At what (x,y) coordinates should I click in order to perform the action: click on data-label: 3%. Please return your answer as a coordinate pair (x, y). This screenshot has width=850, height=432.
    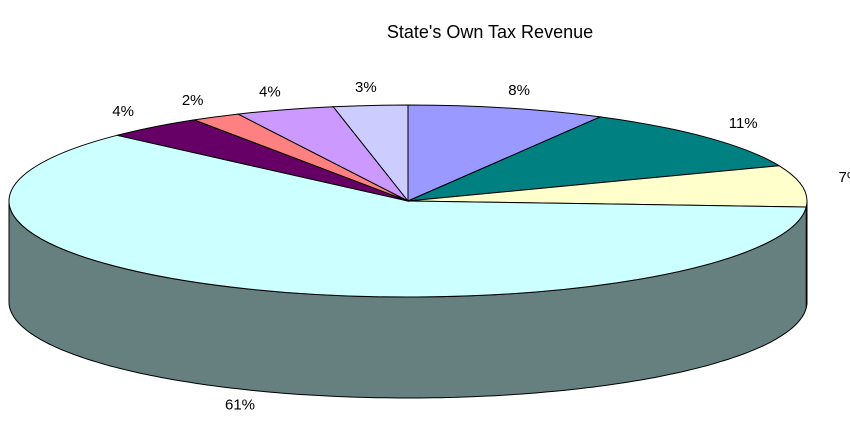
    Looking at the image, I should click on (366, 87).